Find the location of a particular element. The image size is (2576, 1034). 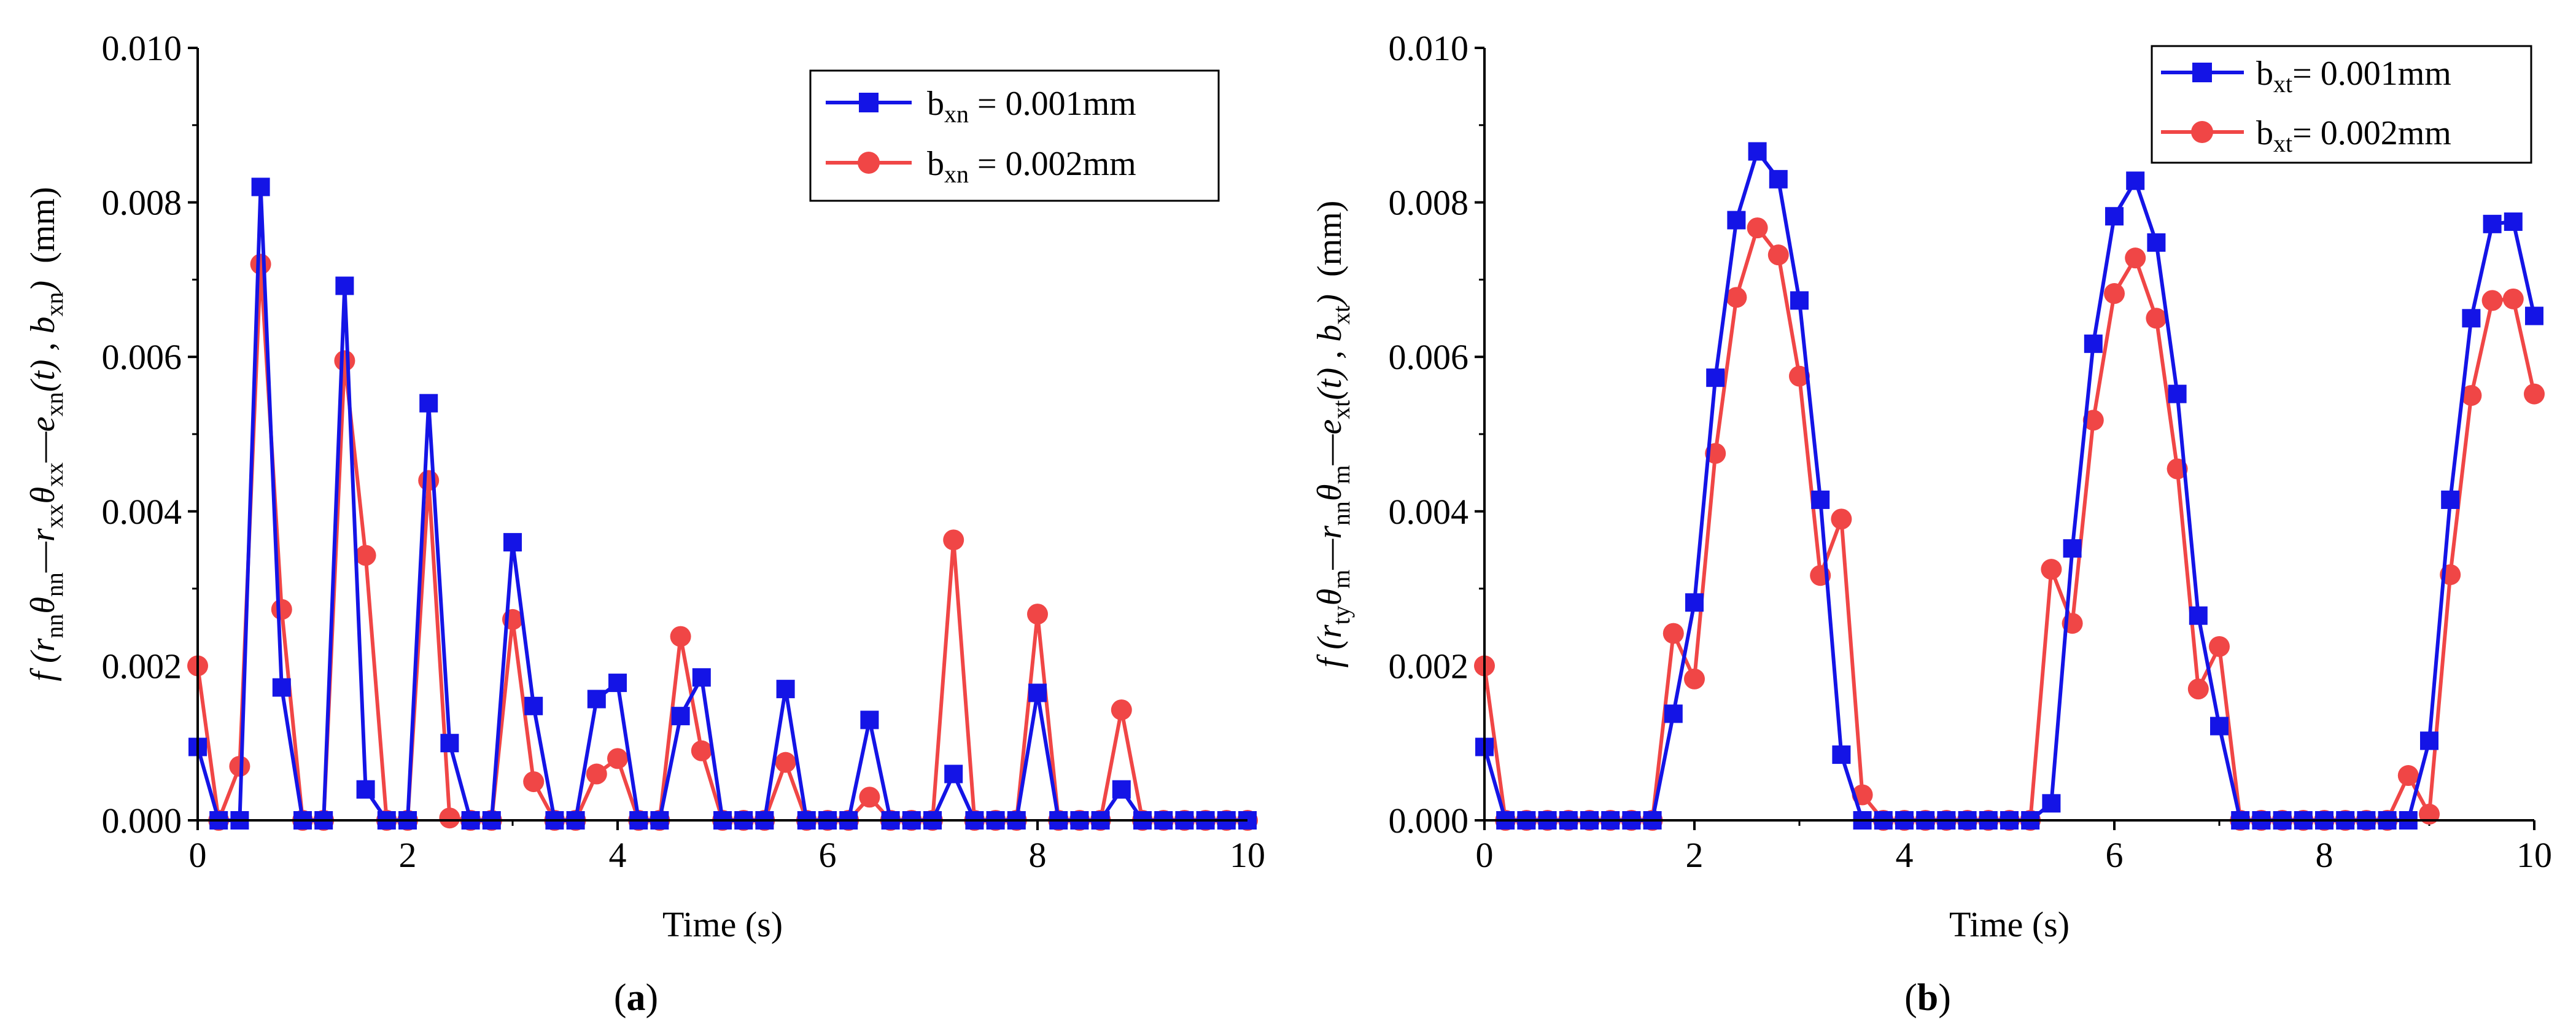

y-tick-labels-b: 0.000 0.002 0.004 0.006 0.008 0.010 is located at coordinates (1429, 435).